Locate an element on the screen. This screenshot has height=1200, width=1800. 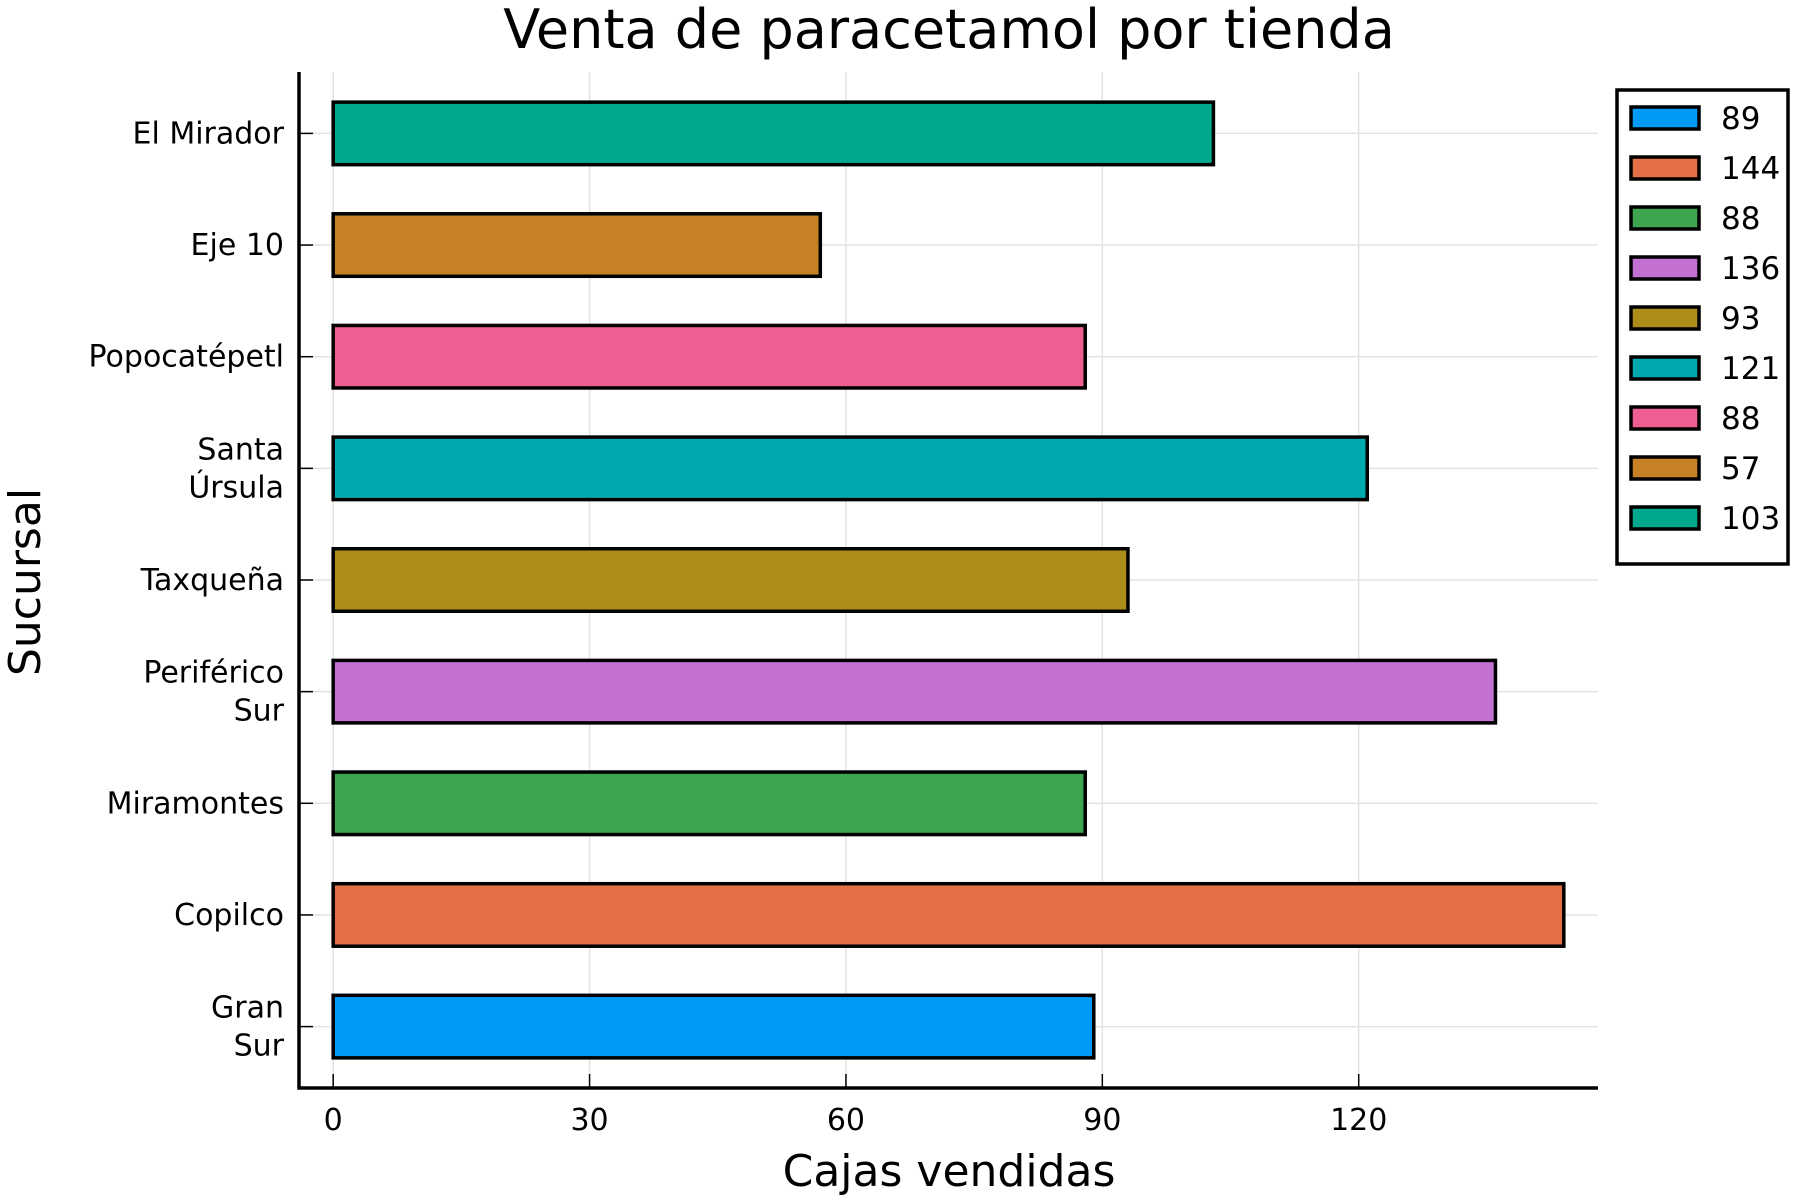
y-tick-label-line: Taxqueña is located at coordinates (212, 580).